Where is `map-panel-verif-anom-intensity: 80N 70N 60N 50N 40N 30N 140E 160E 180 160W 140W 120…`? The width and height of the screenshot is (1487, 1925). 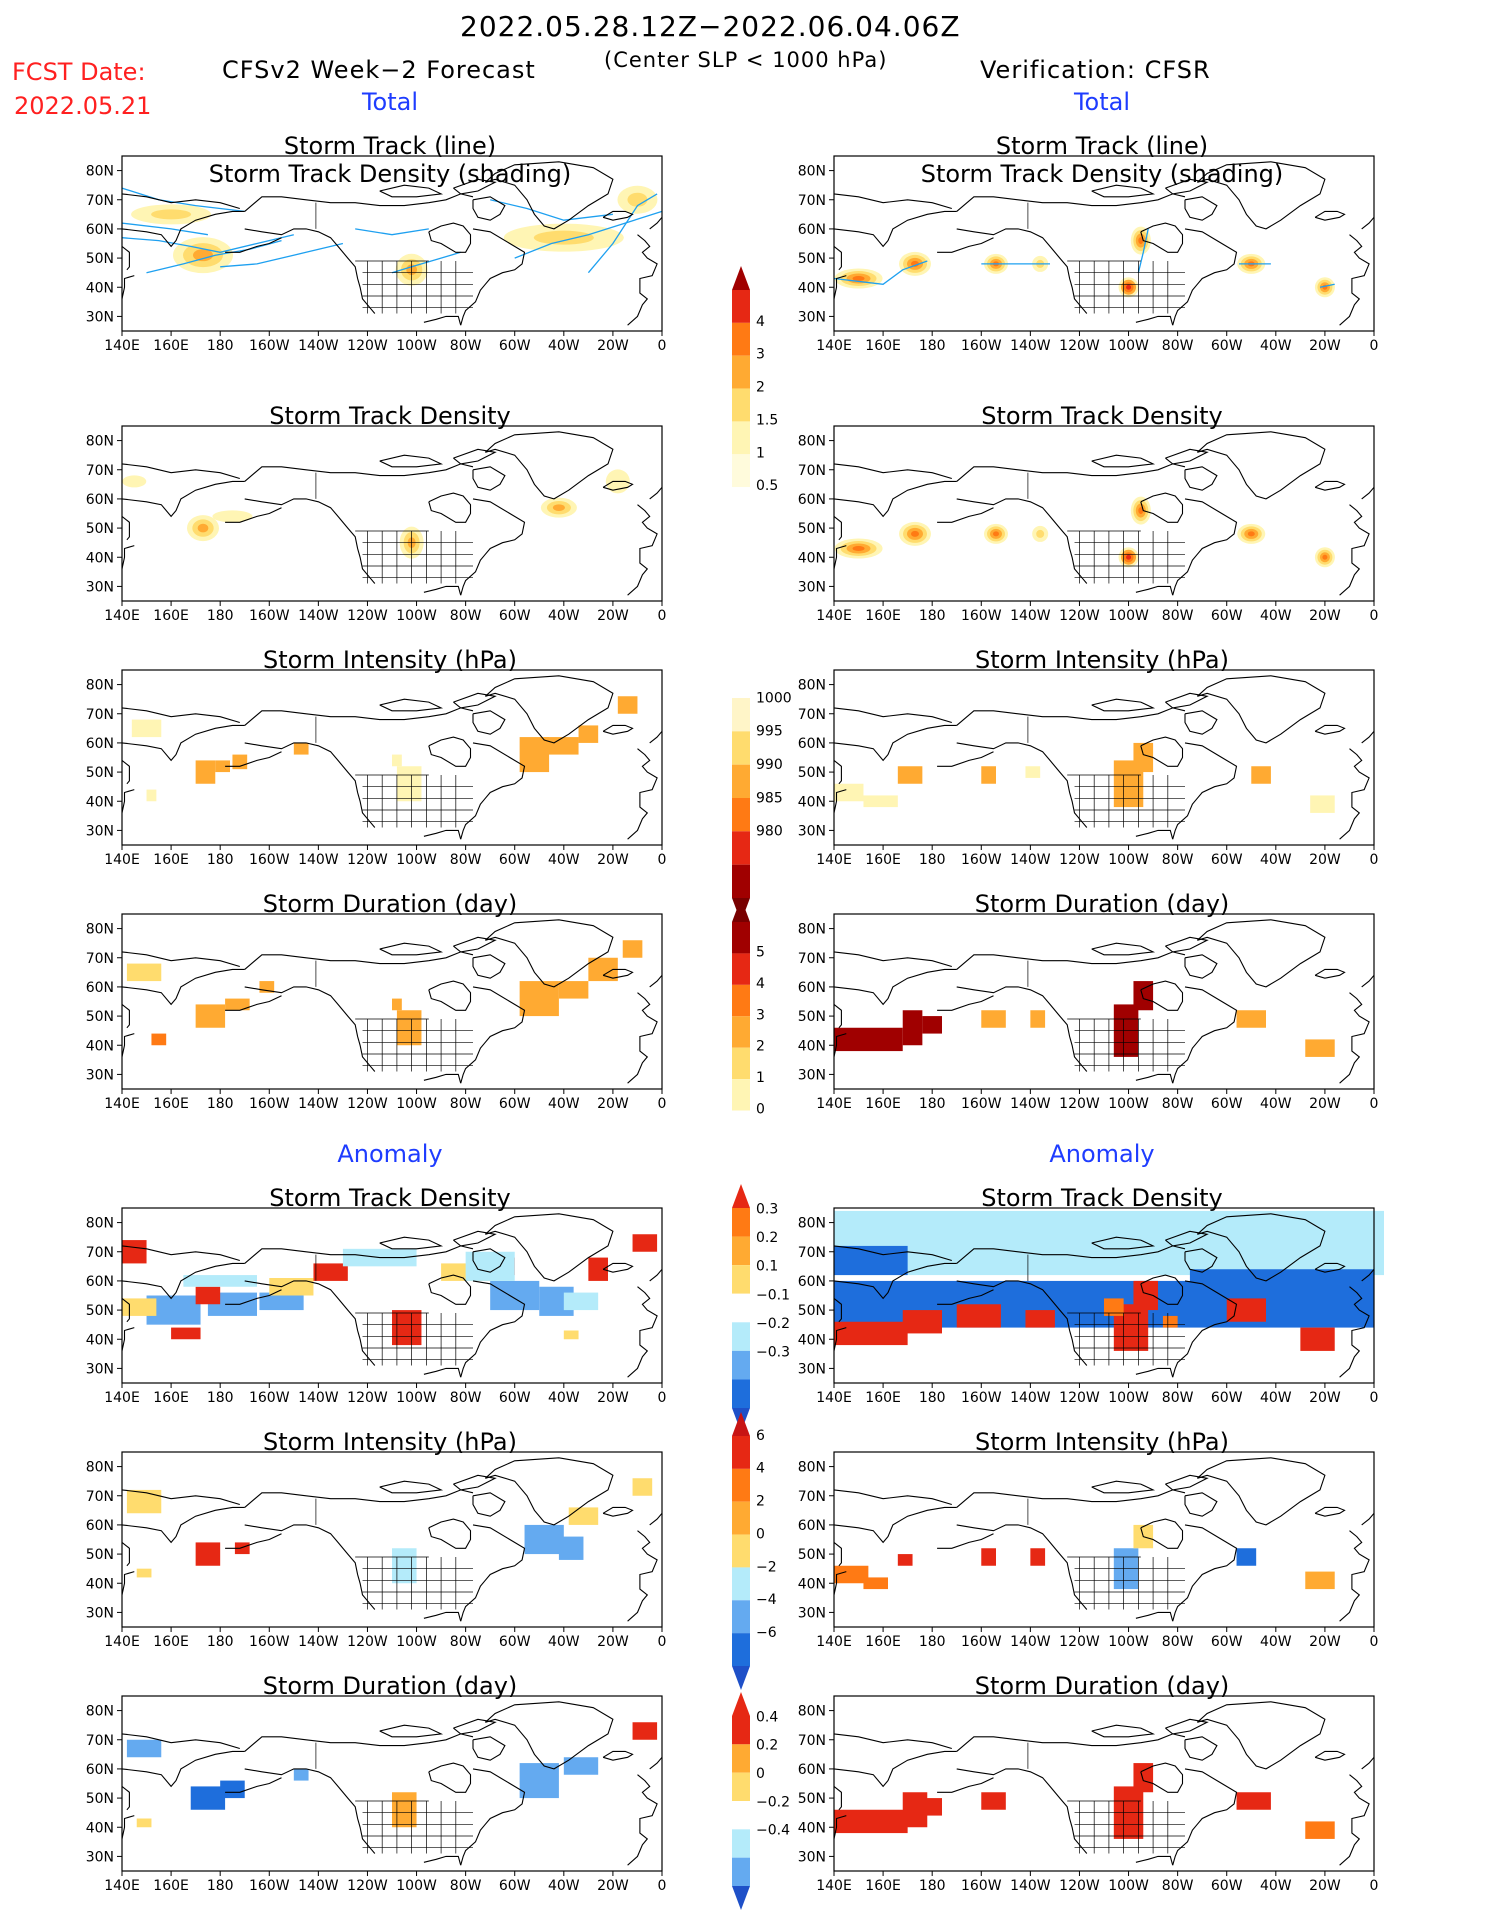
map-panel-verif-anom-intensity: 80N 70N 60N 50N 40N 30N 140E 160E 180 160W 140W 120… is located at coordinates (1083, 1553).